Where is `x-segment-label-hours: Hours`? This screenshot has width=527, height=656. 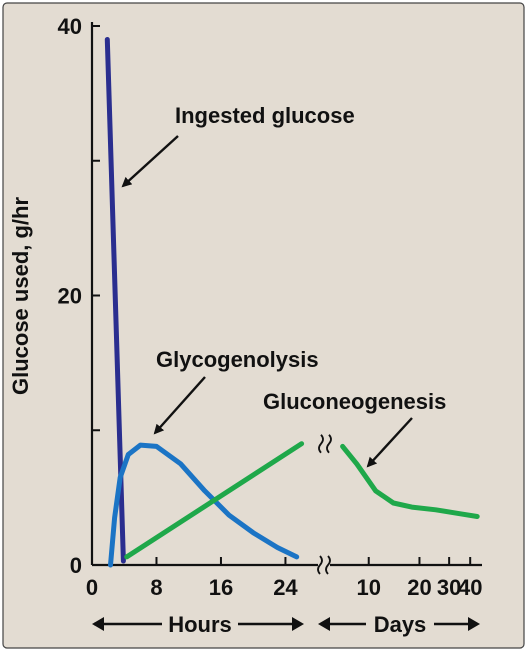
x-segment-label-hours: Hours is located at coordinates (200, 624).